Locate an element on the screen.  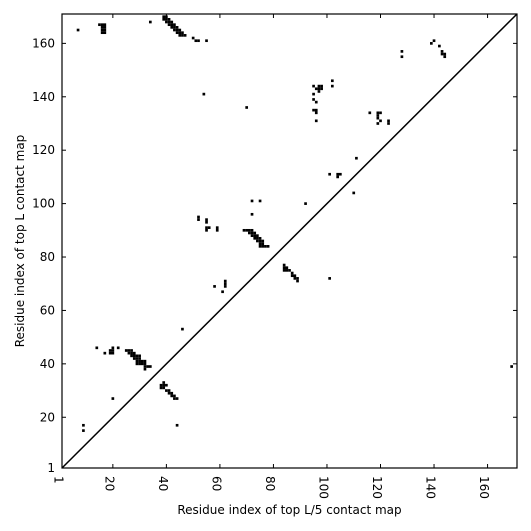
y-tick-label: 140 is located at coordinates (43, 97).